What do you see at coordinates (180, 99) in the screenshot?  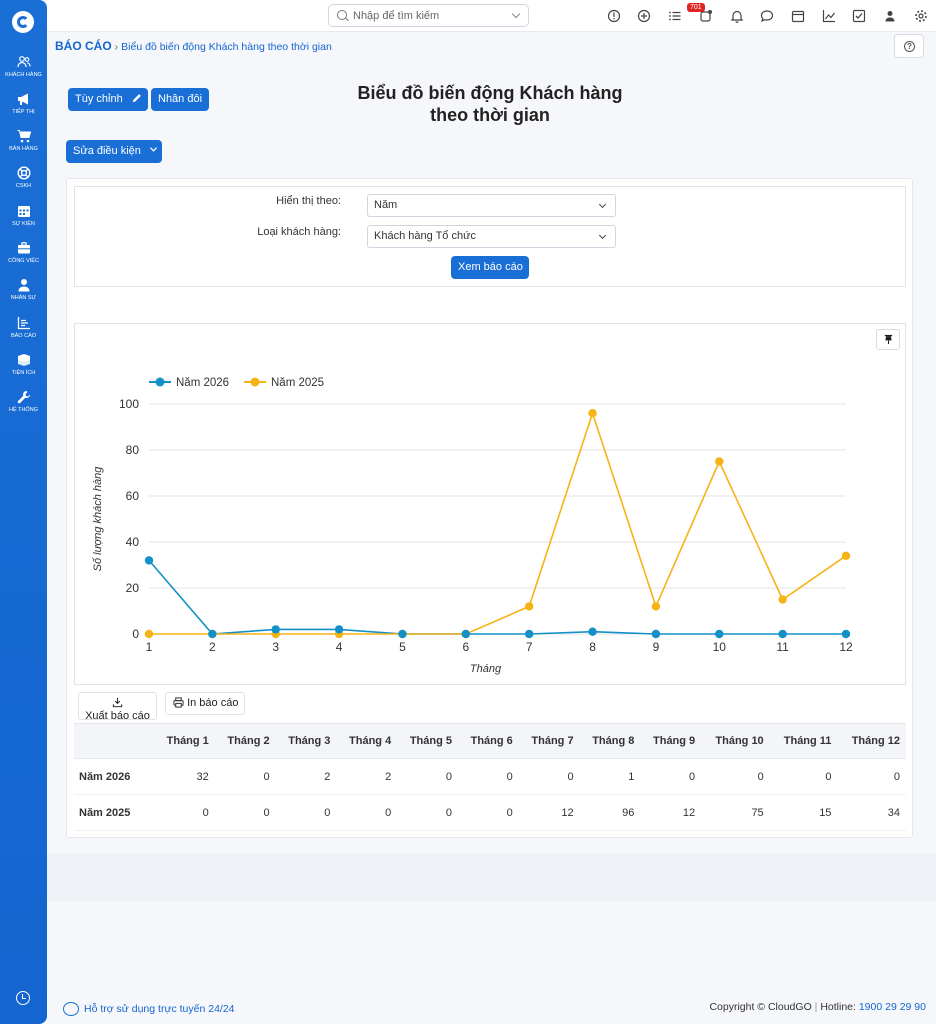 I see `duplicate-button: Nhân đôi` at bounding box center [180, 99].